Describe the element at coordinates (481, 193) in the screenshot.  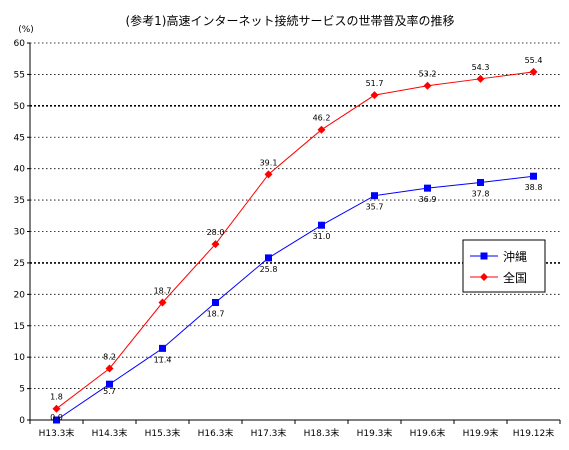
I see `data-label: 37.8` at that location.